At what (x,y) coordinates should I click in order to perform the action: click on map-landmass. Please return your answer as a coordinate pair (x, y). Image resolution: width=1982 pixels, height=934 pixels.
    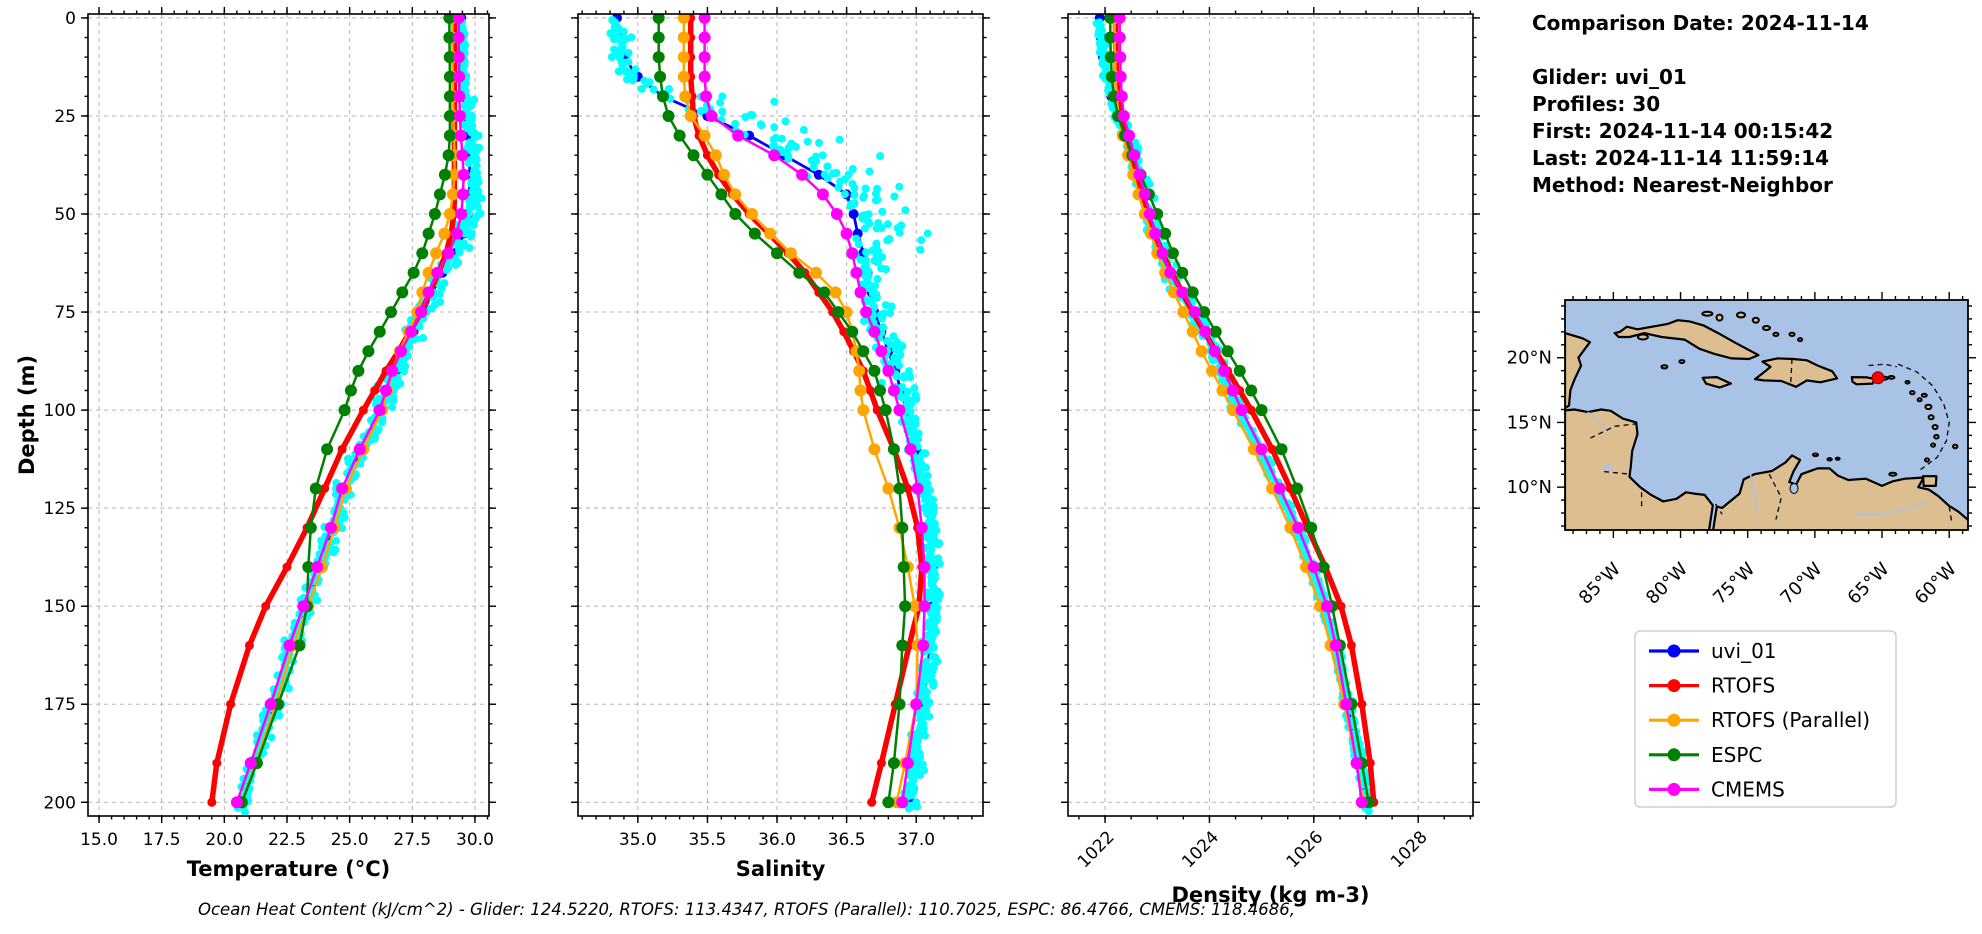
    Looking at the image, I should click on (1863, 381).